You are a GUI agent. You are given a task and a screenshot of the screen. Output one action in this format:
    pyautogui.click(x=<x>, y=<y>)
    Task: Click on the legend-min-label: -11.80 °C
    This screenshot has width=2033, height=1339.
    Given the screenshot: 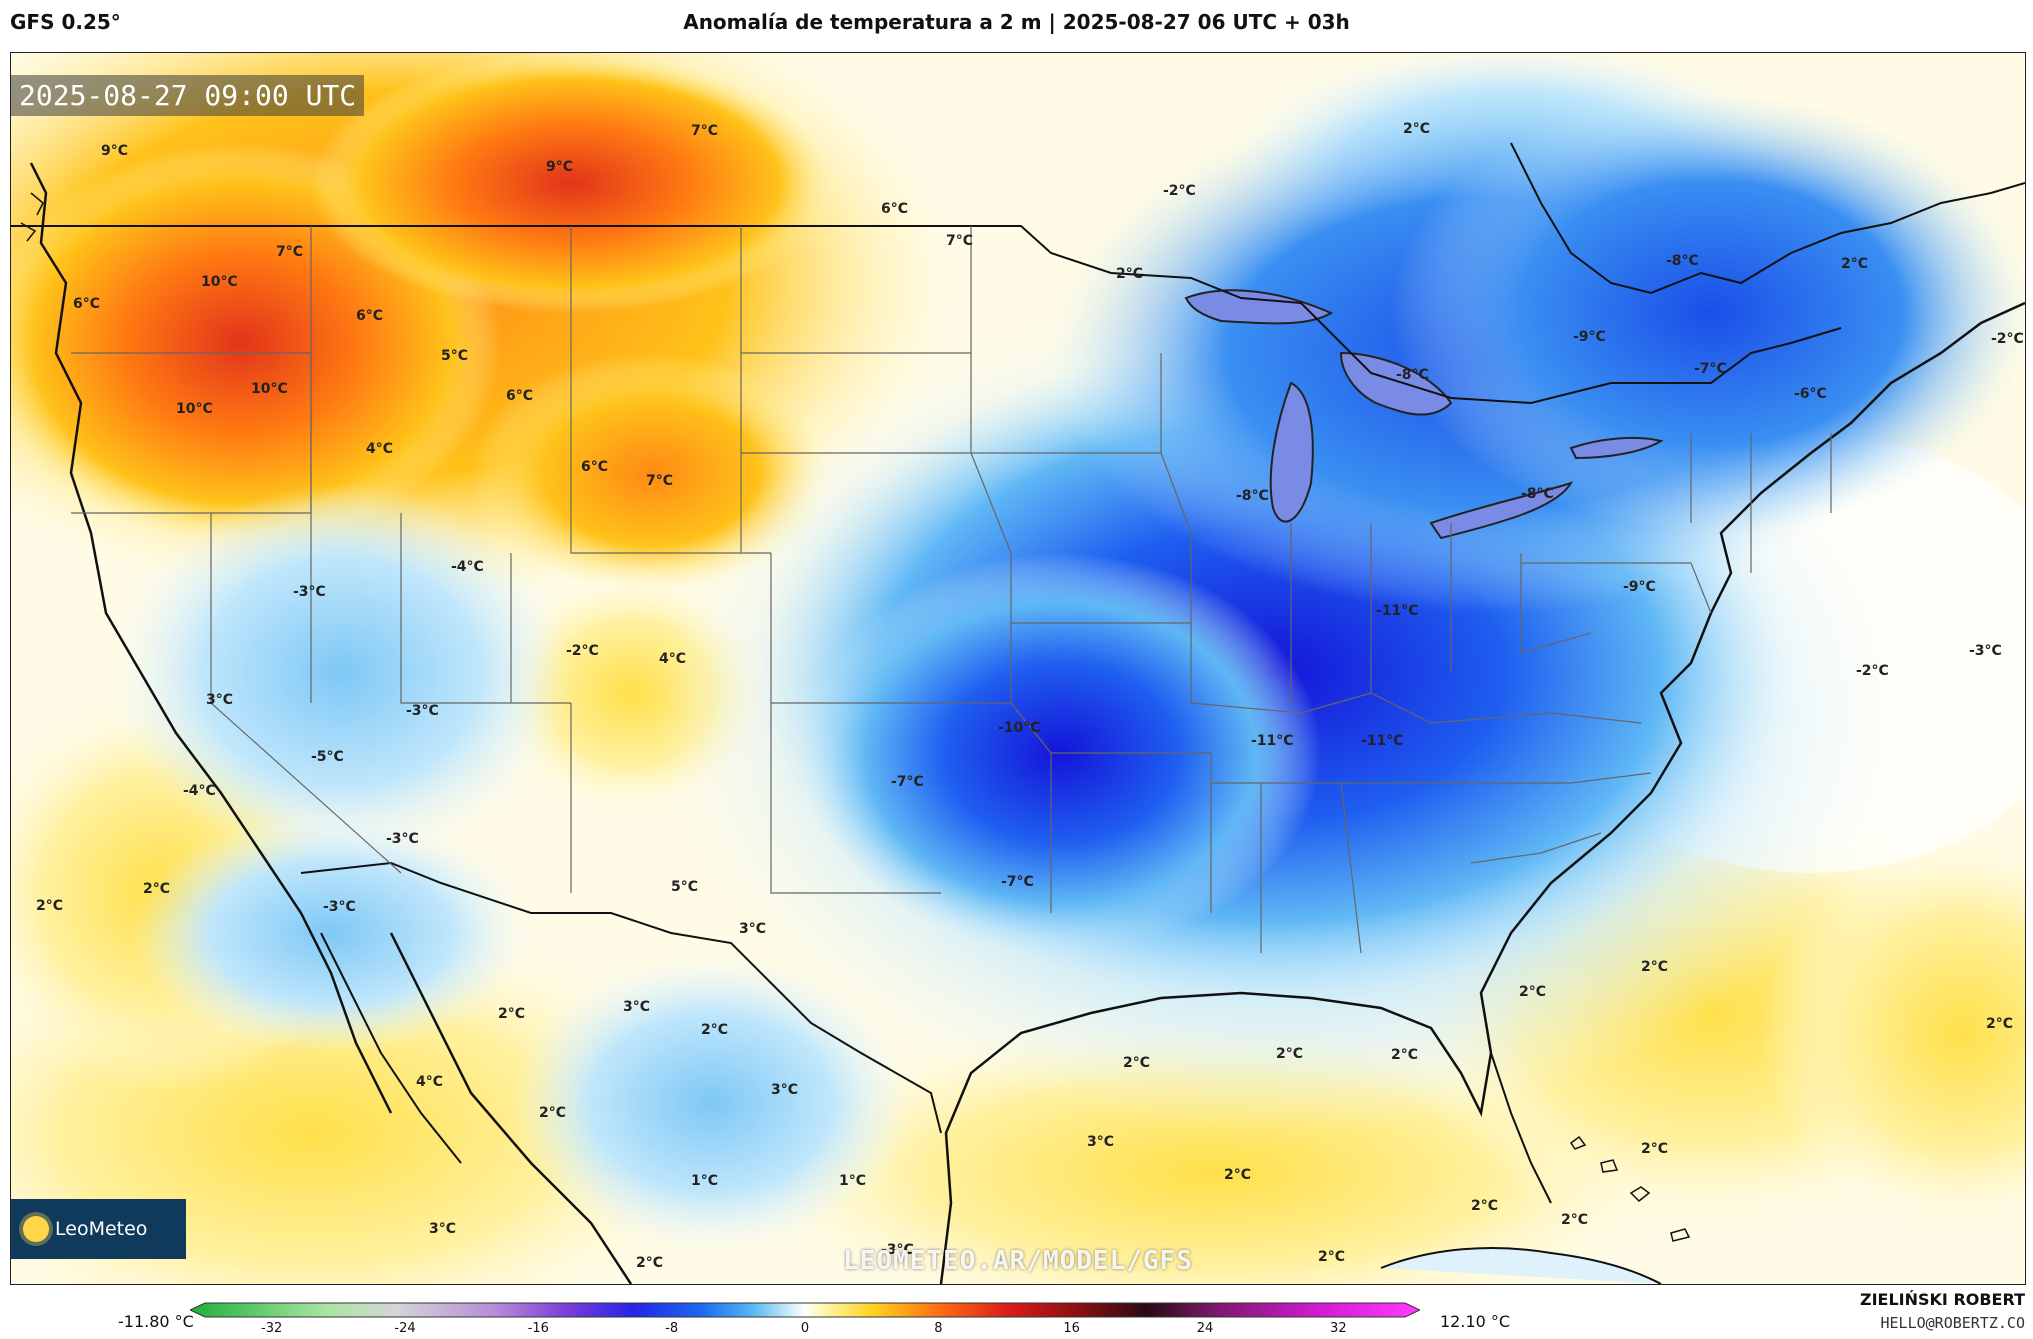 What is the action you would take?
    pyautogui.click(x=156, y=1321)
    